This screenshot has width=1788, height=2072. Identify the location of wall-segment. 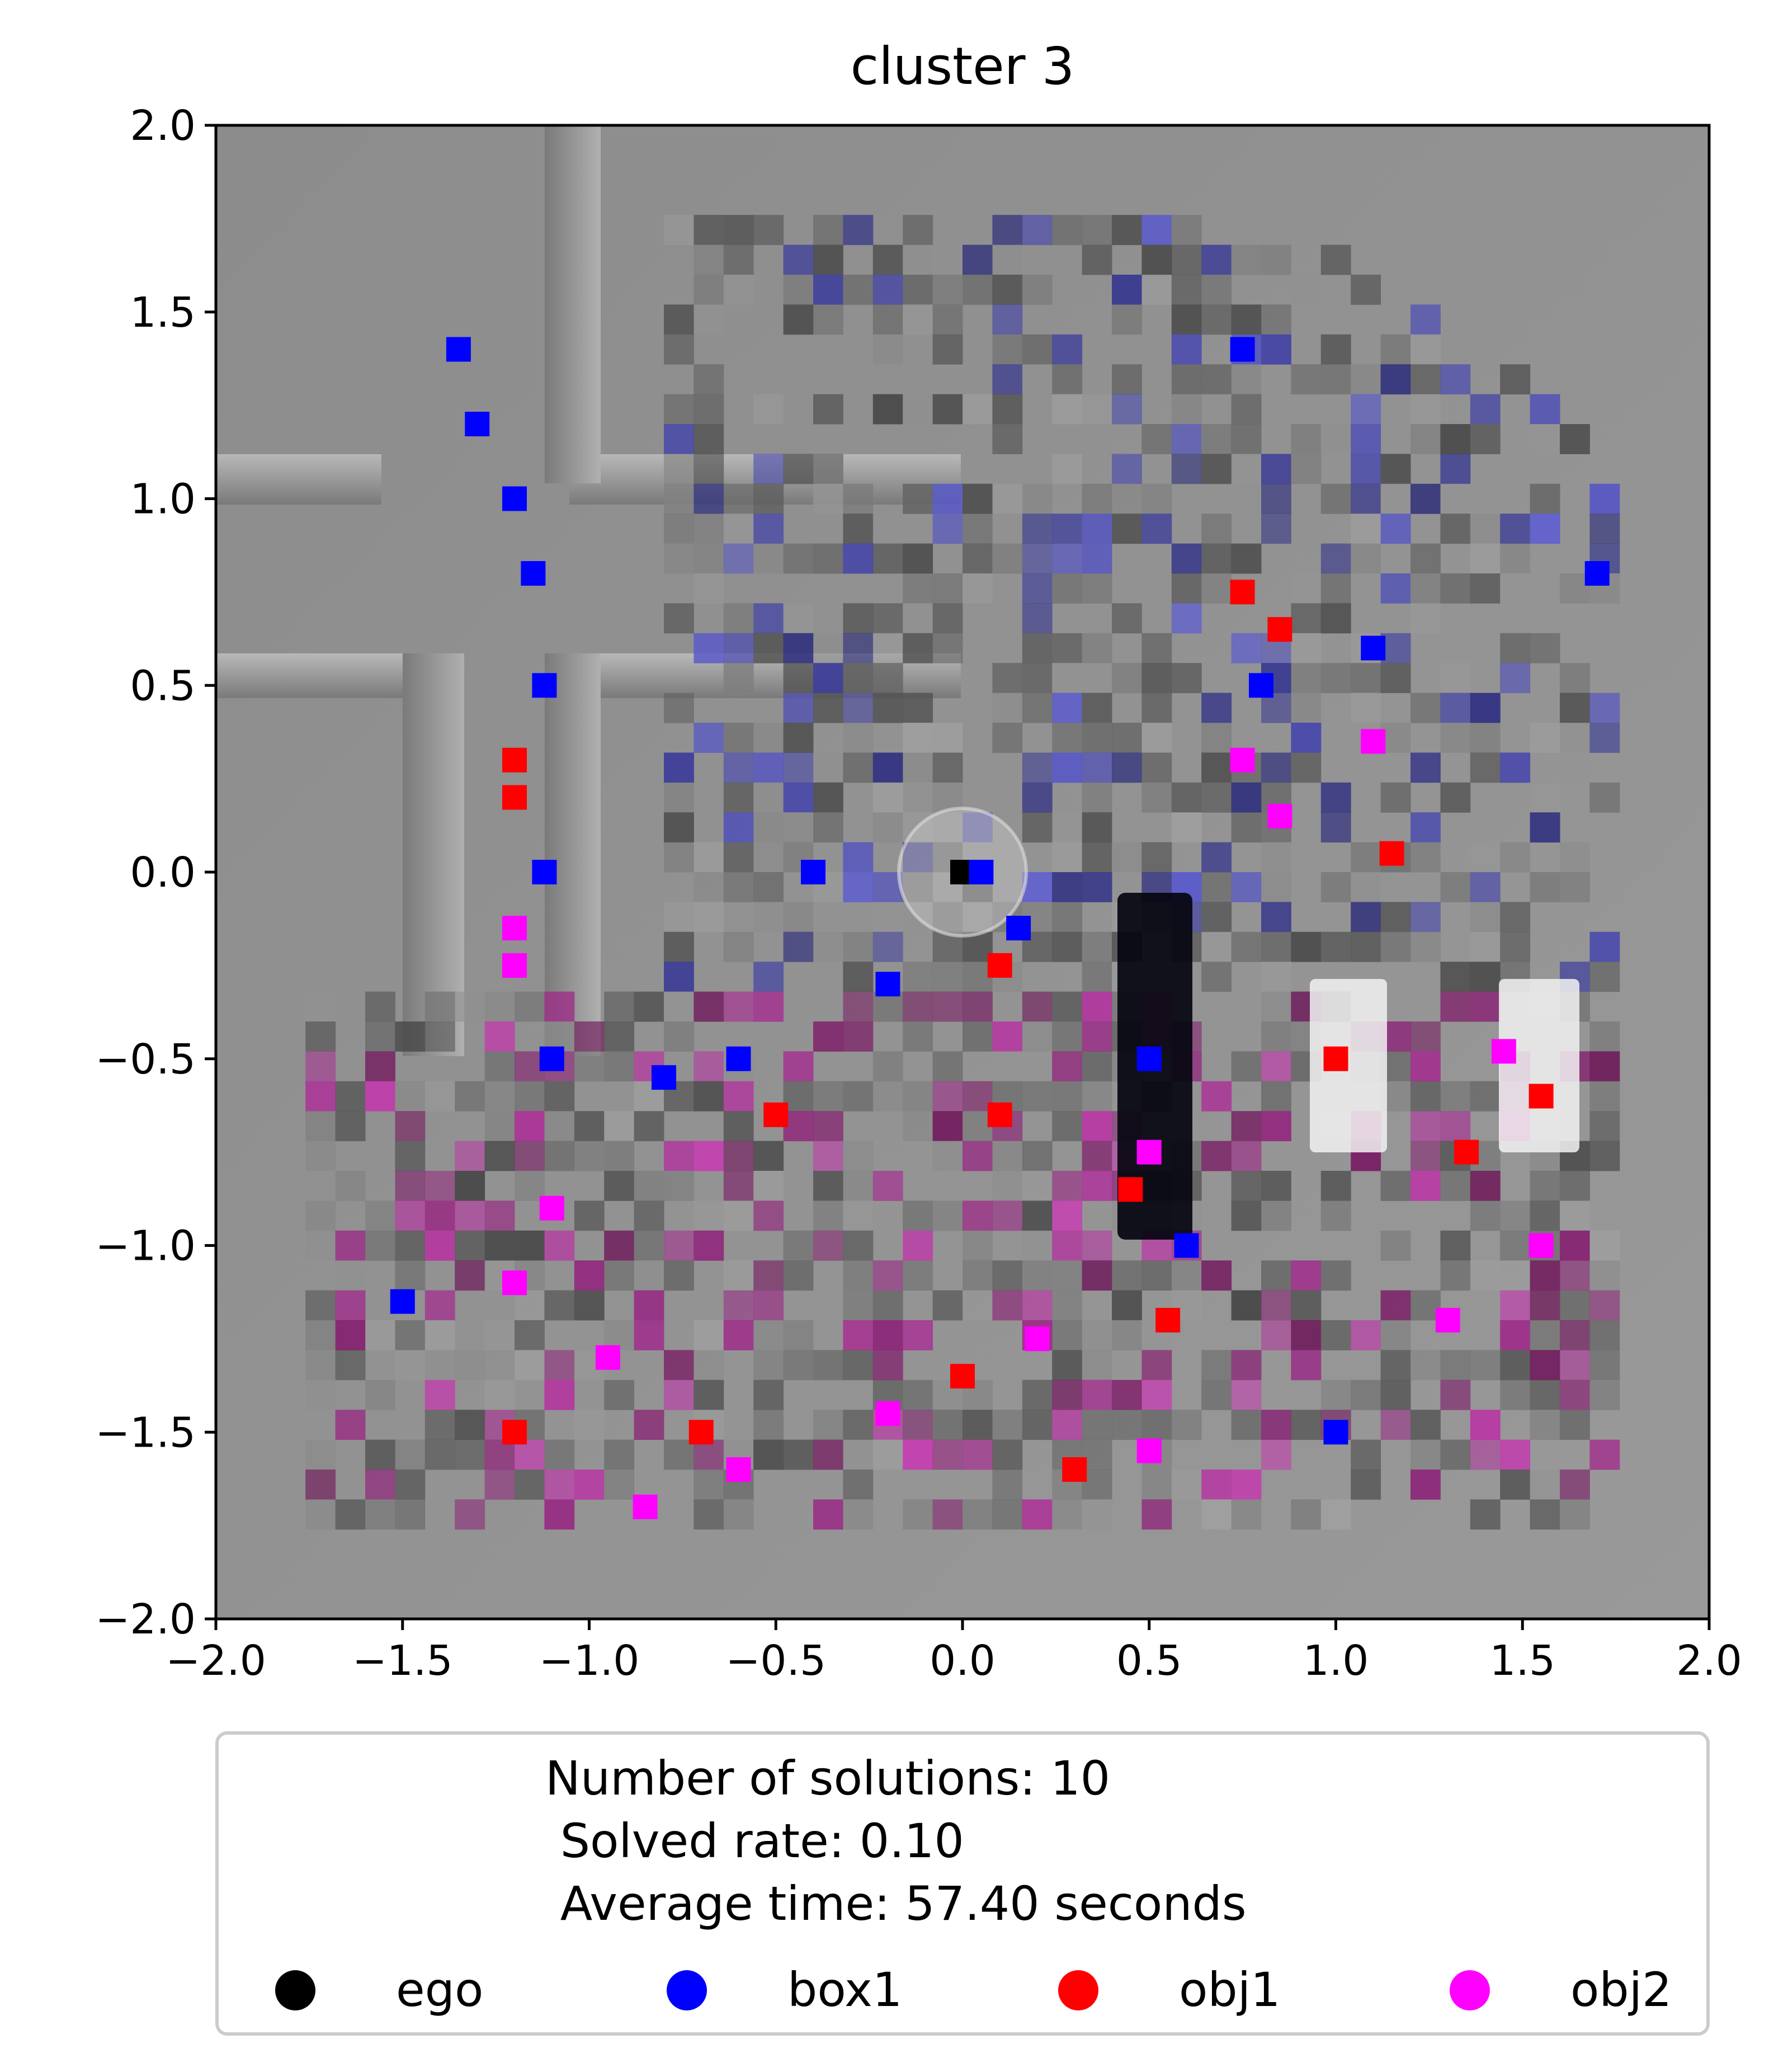
(573, 304).